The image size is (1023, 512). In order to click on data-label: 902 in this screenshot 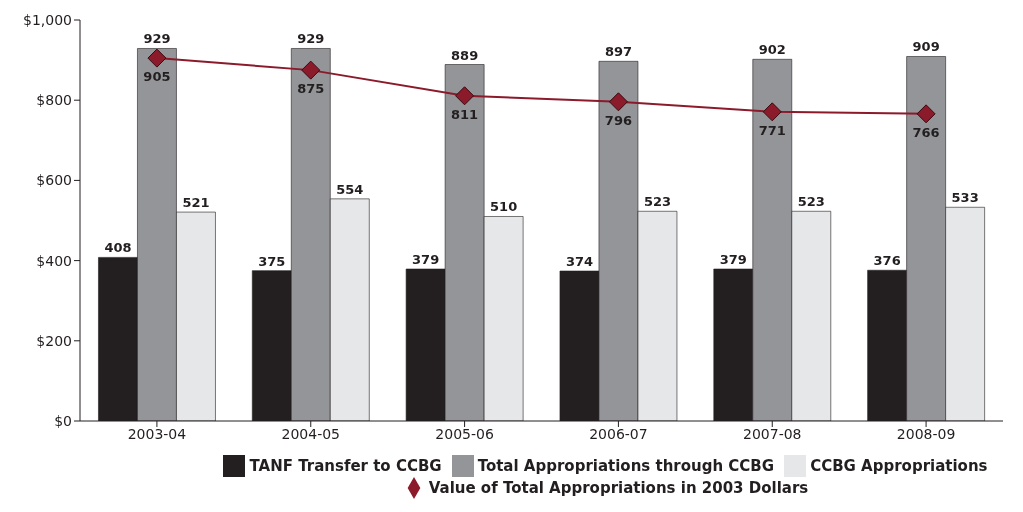, I will do `click(772, 50)`.